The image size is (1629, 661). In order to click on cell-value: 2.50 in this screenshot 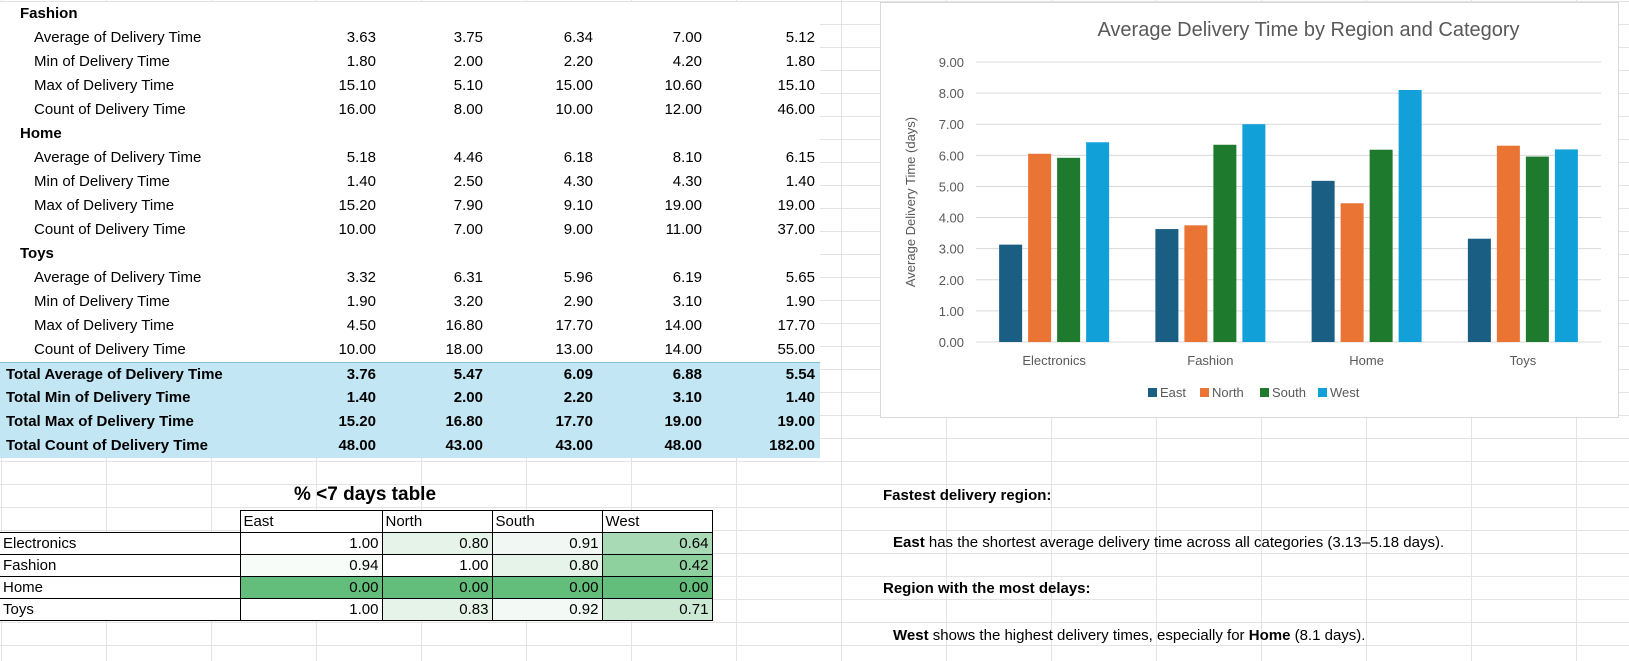, I will do `click(468, 181)`.